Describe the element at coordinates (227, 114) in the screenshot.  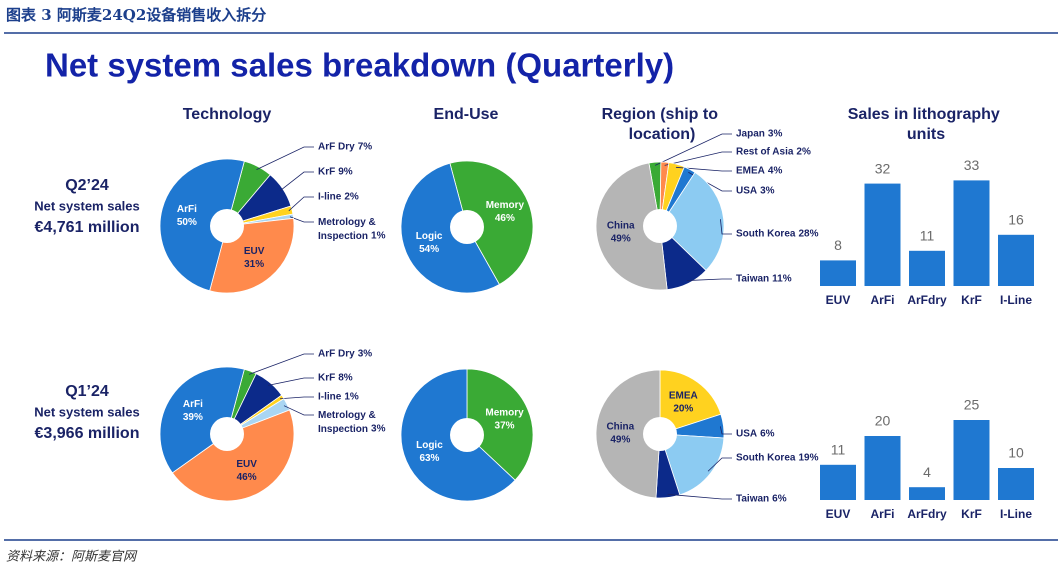
I see `column-title: Technology` at that location.